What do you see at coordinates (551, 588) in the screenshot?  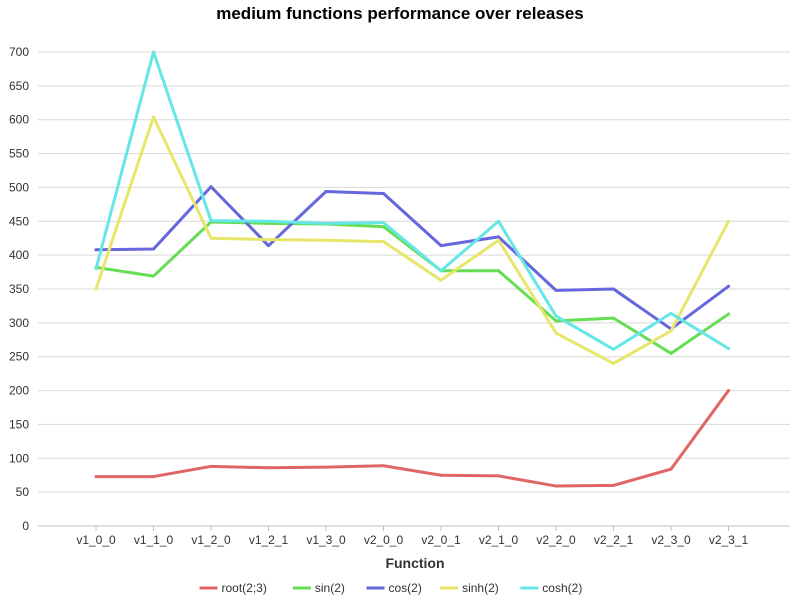 I see `legend-item: cosh(2)` at bounding box center [551, 588].